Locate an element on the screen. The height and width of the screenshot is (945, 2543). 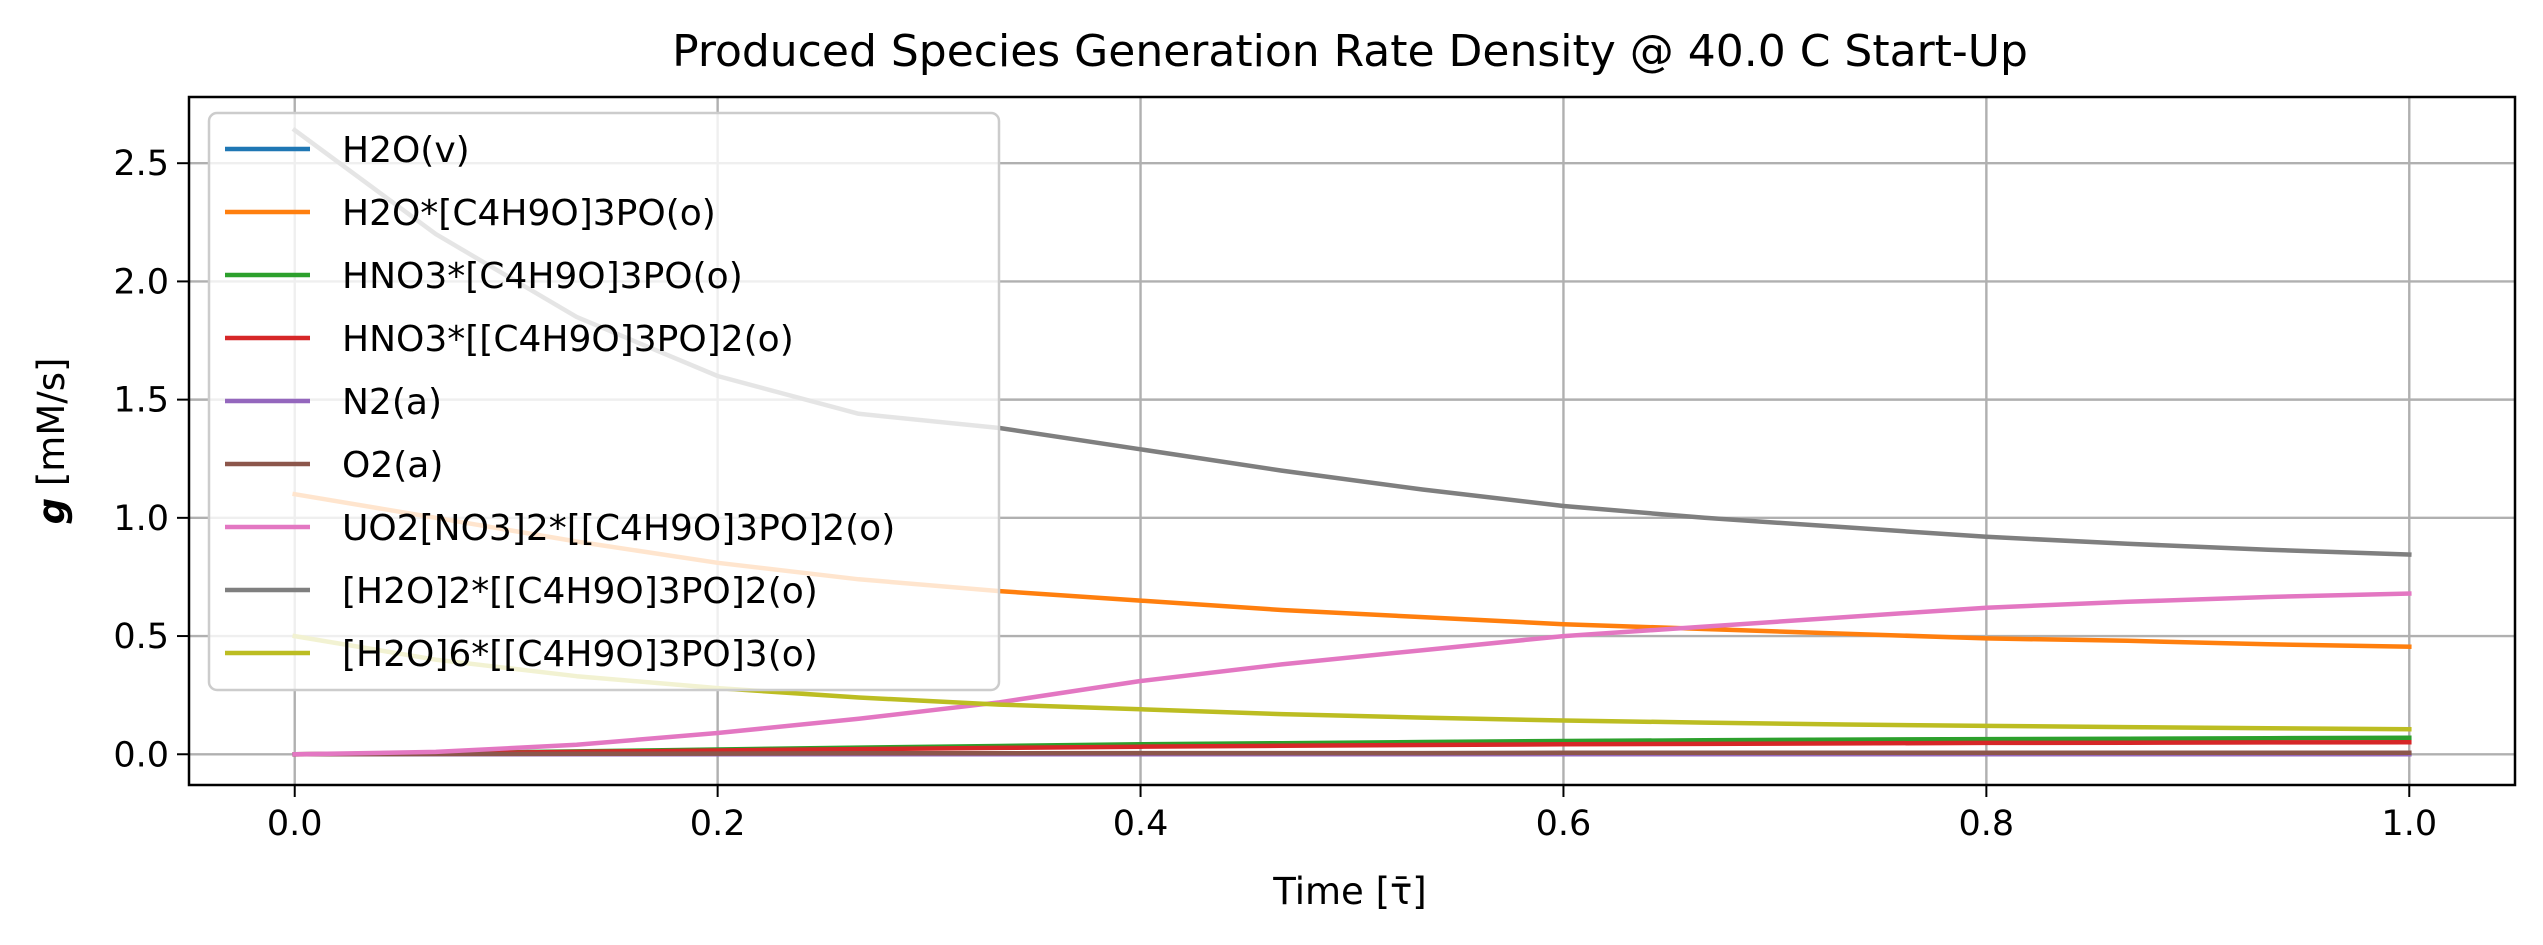
y-tick-label: 2.0 is located at coordinates (141, 282).